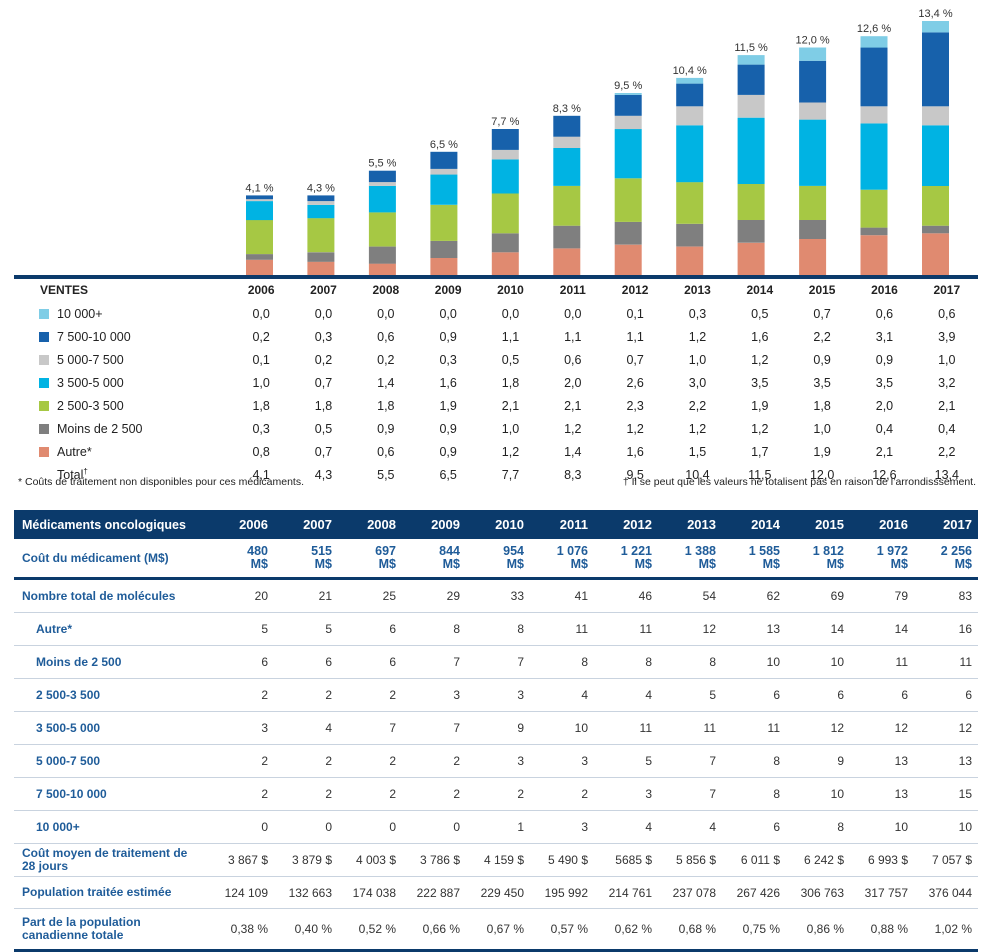  What do you see at coordinates (818, 761) in the screenshot?
I see `molecule-subrow-cell: 9` at bounding box center [818, 761].